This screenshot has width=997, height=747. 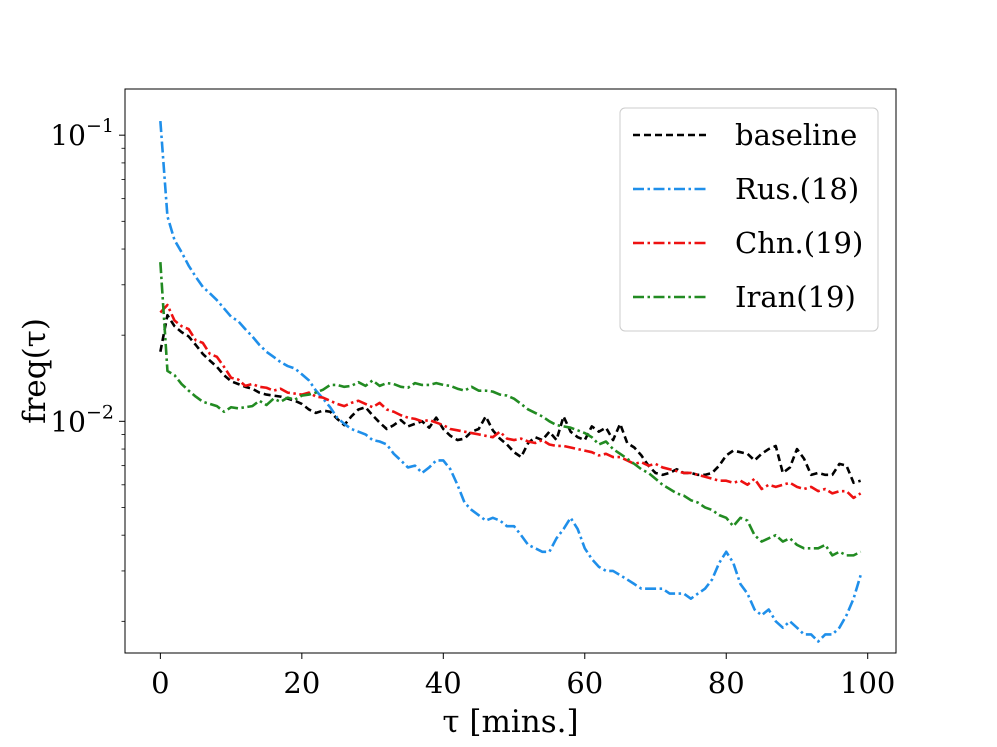 What do you see at coordinates (100, 126) in the screenshot?
I see `y-tick-exponent: −1` at bounding box center [100, 126].